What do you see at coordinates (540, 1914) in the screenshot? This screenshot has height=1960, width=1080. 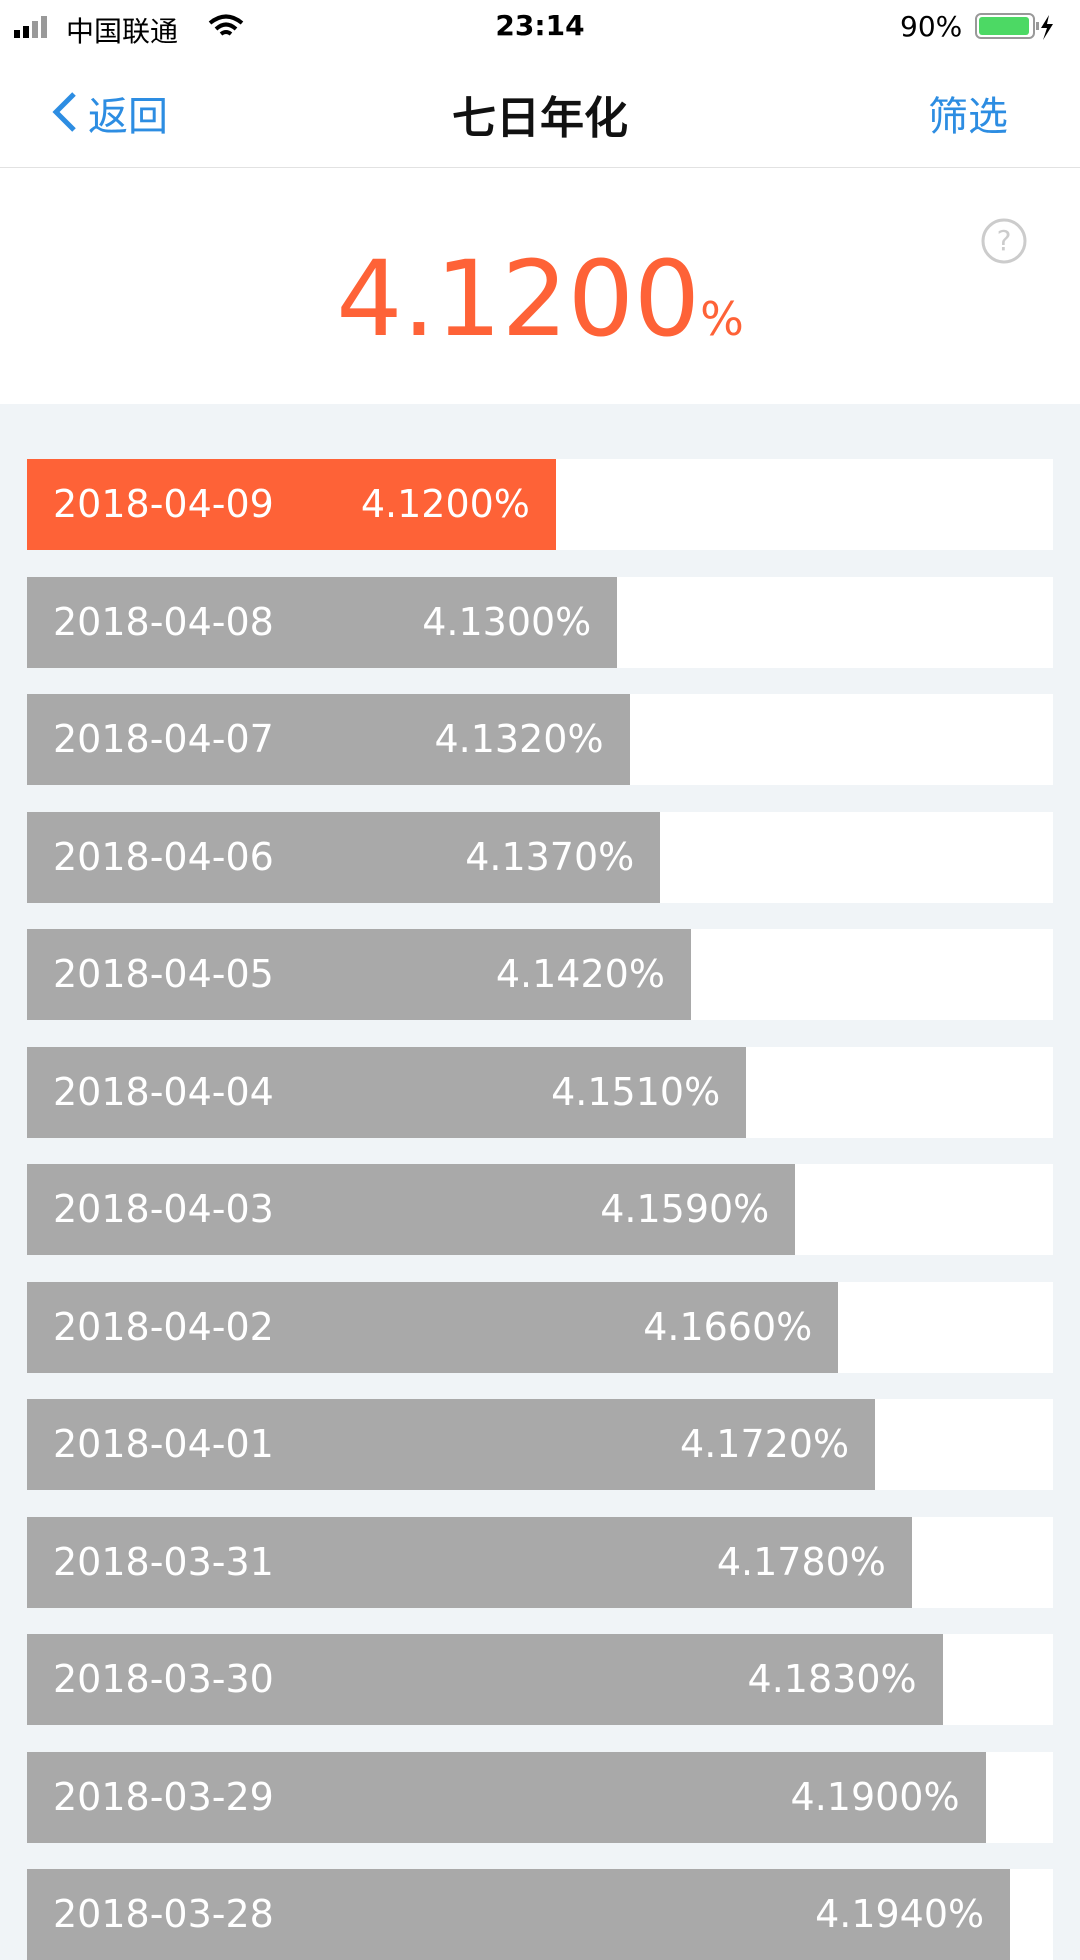 I see `bar-row: 2018-03-28 4.1940%` at bounding box center [540, 1914].